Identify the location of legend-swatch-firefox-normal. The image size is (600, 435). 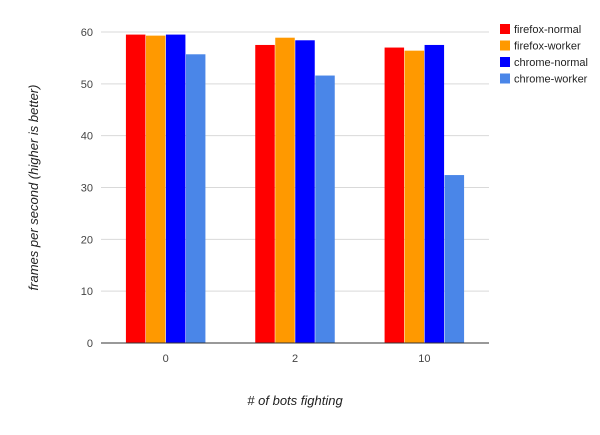
(505, 29).